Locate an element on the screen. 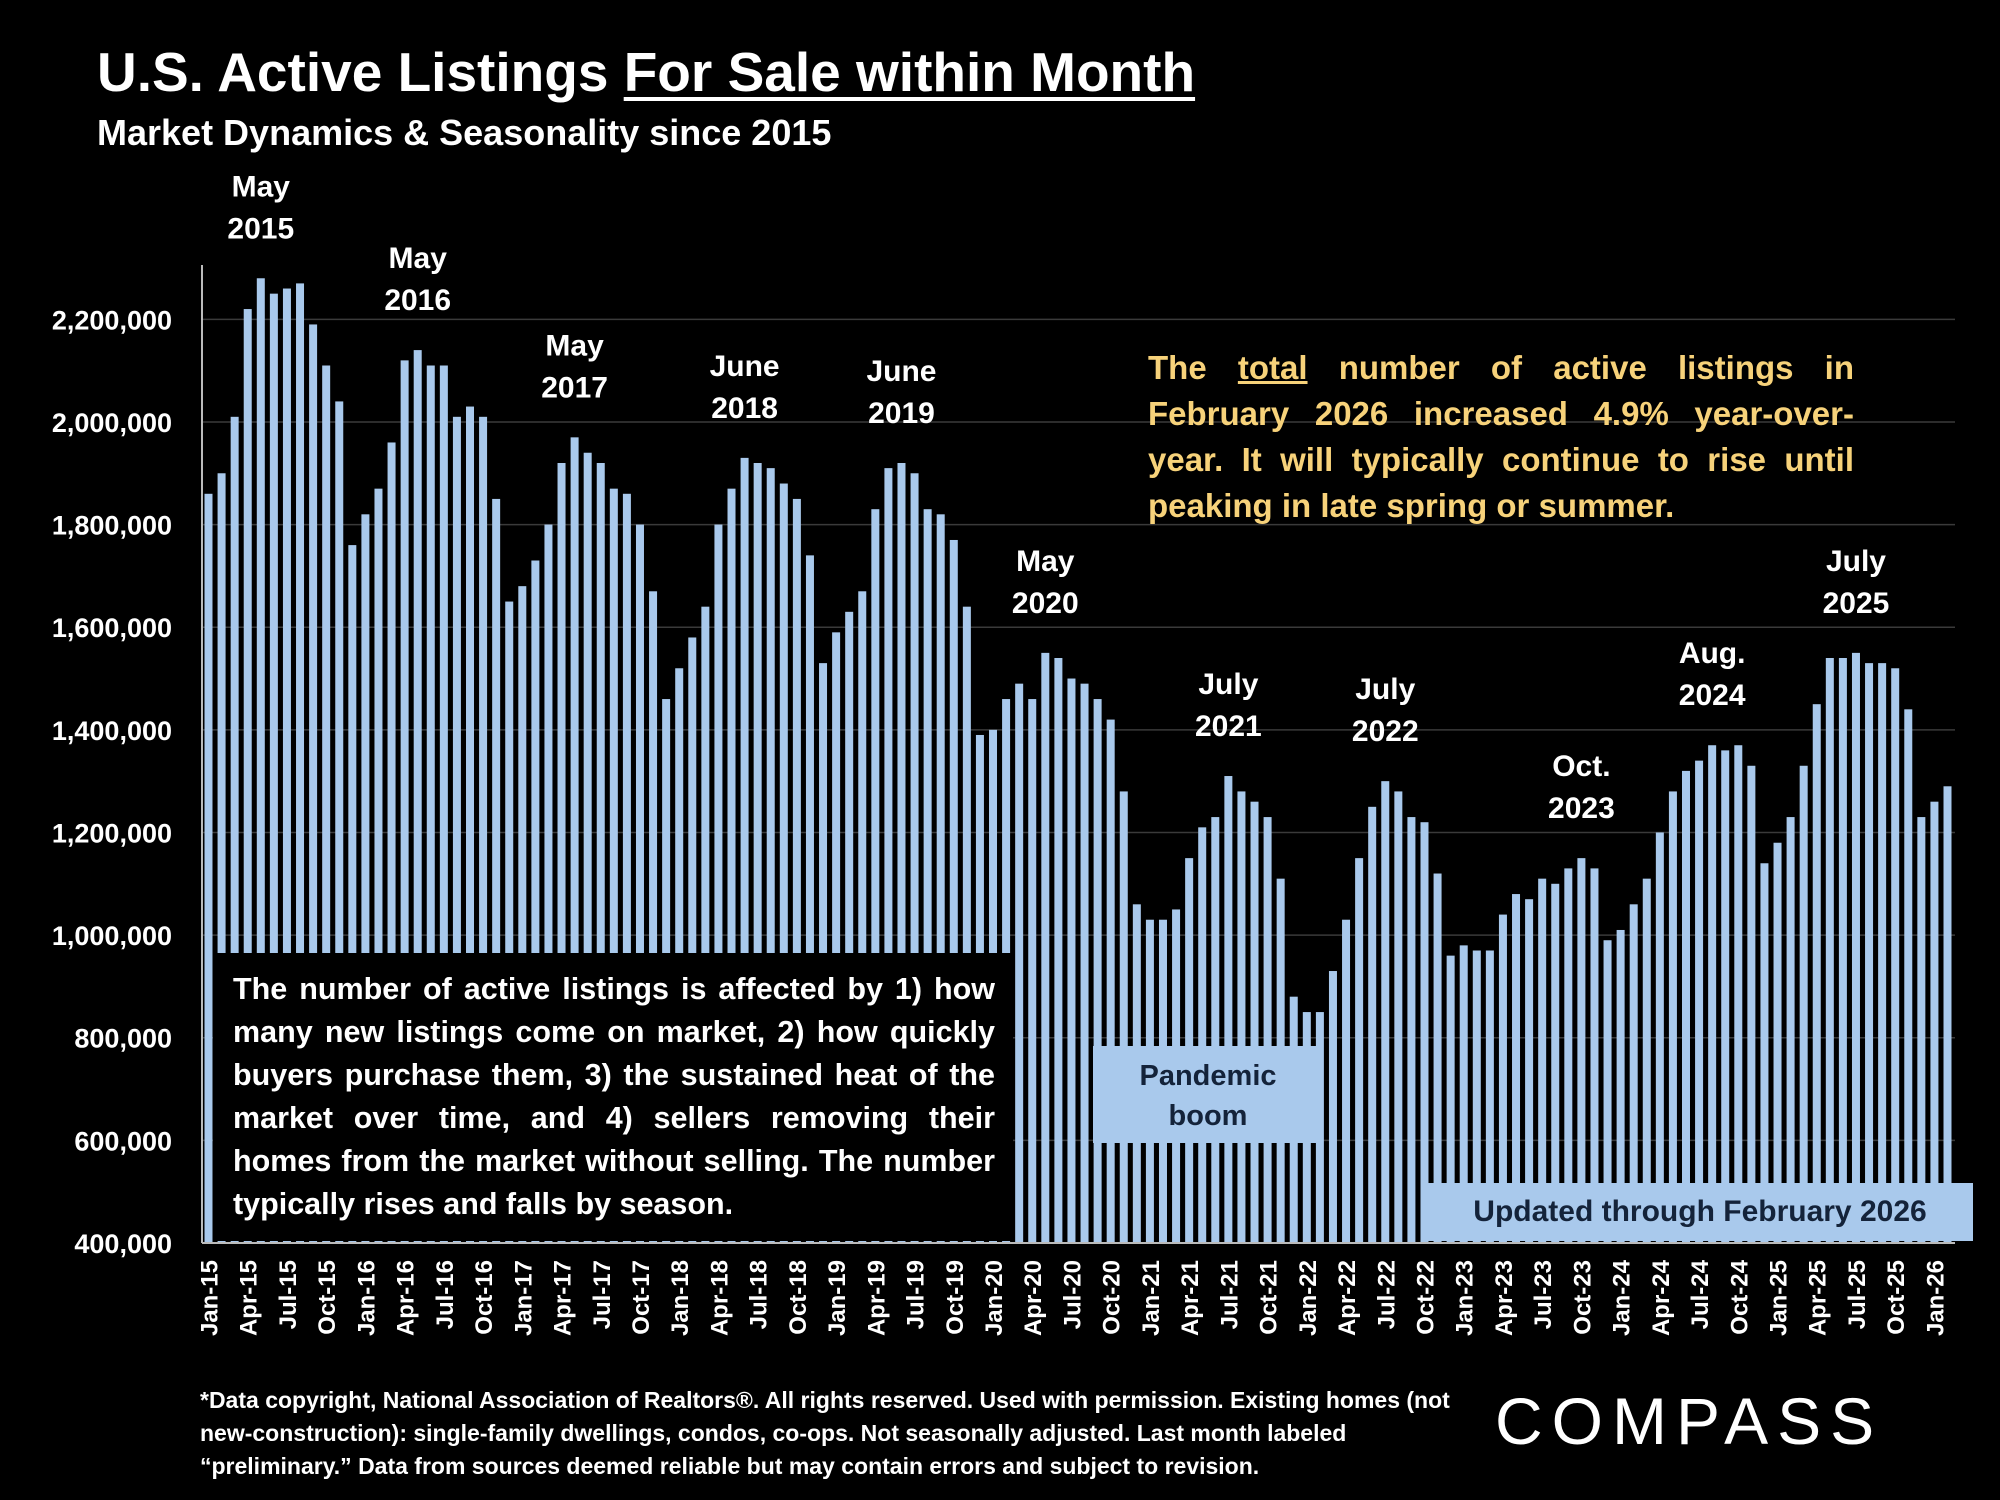  y-tick-label: 2,200,000 is located at coordinates (112, 320).